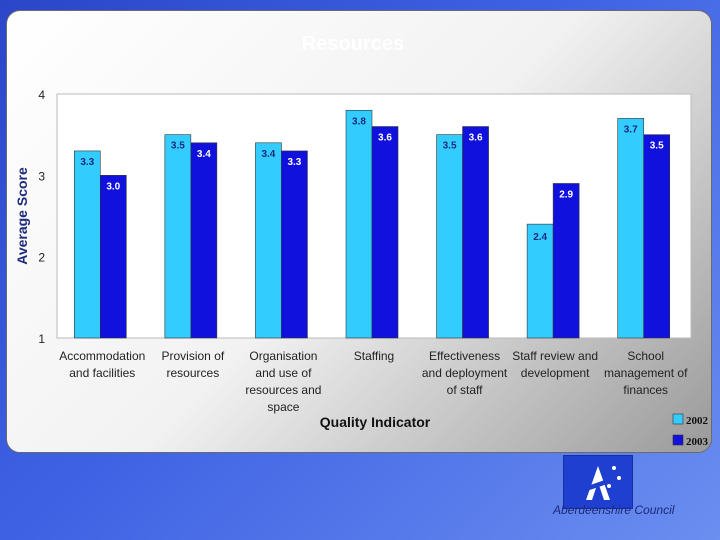 Image resolution: width=720 pixels, height=540 pixels. Describe the element at coordinates (102, 356) in the screenshot. I see `x-tick-label: Accommodation` at that location.